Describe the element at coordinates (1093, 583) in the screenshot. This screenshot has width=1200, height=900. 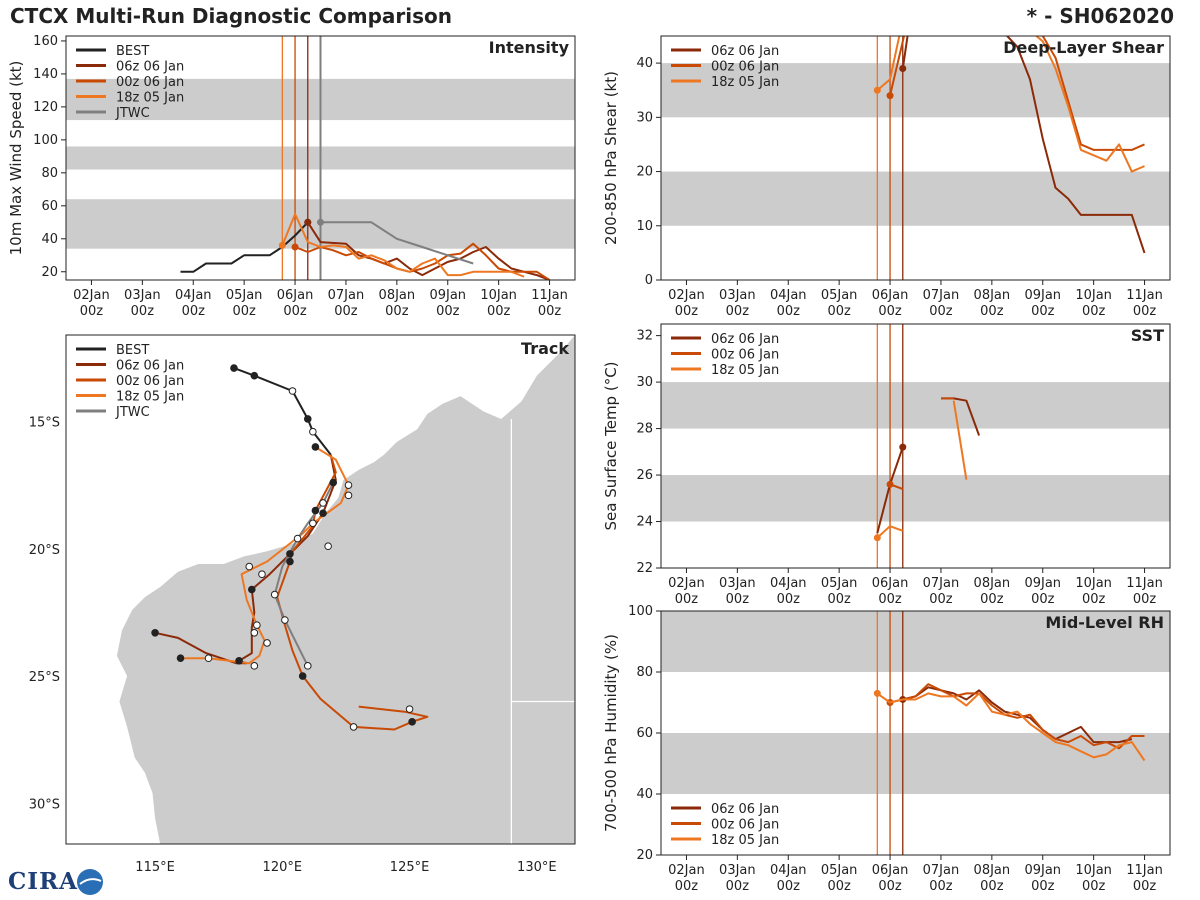
I see `sst-xtick-label: 10Jan` at that location.